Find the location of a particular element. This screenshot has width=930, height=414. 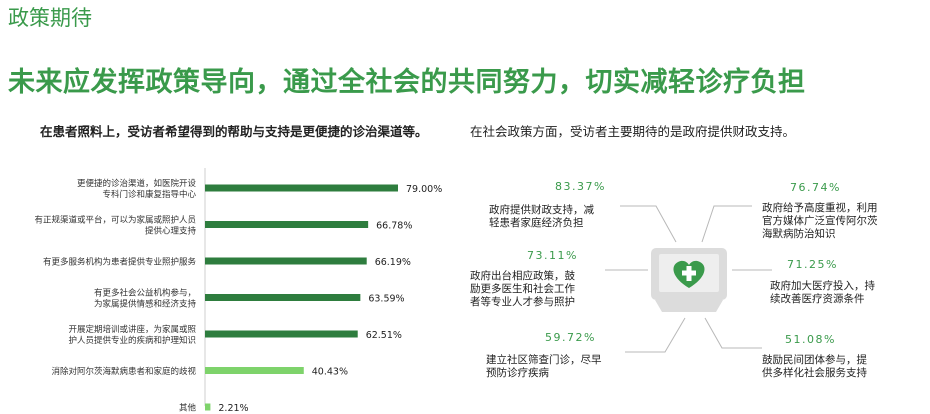

expectation-pct: 76.74% is located at coordinates (815, 187).